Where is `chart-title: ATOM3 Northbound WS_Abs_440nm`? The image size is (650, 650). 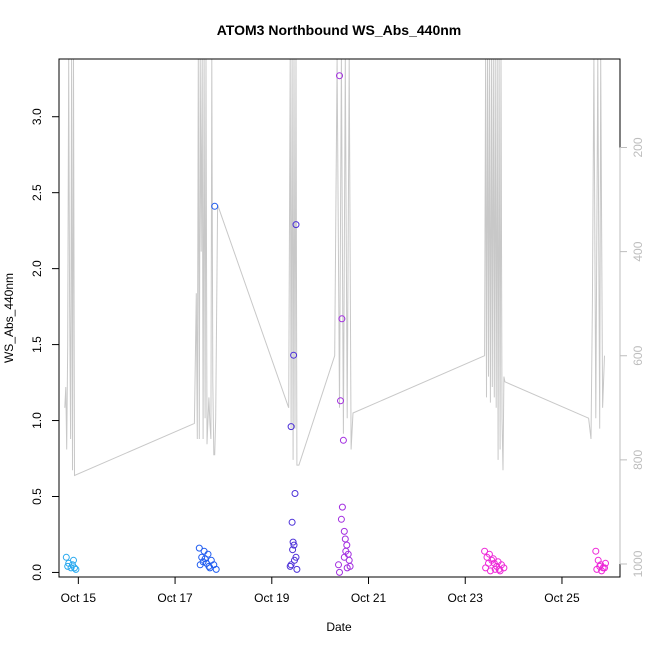 chart-title: ATOM3 Northbound WS_Abs_440nm is located at coordinates (339, 30).